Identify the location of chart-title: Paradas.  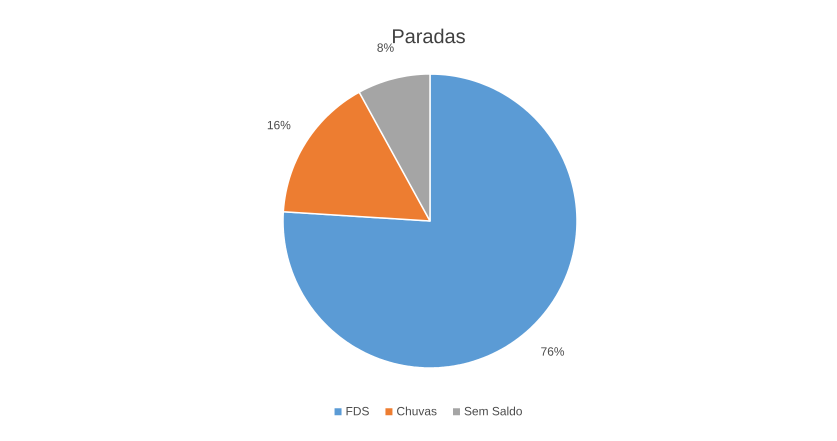
(429, 36).